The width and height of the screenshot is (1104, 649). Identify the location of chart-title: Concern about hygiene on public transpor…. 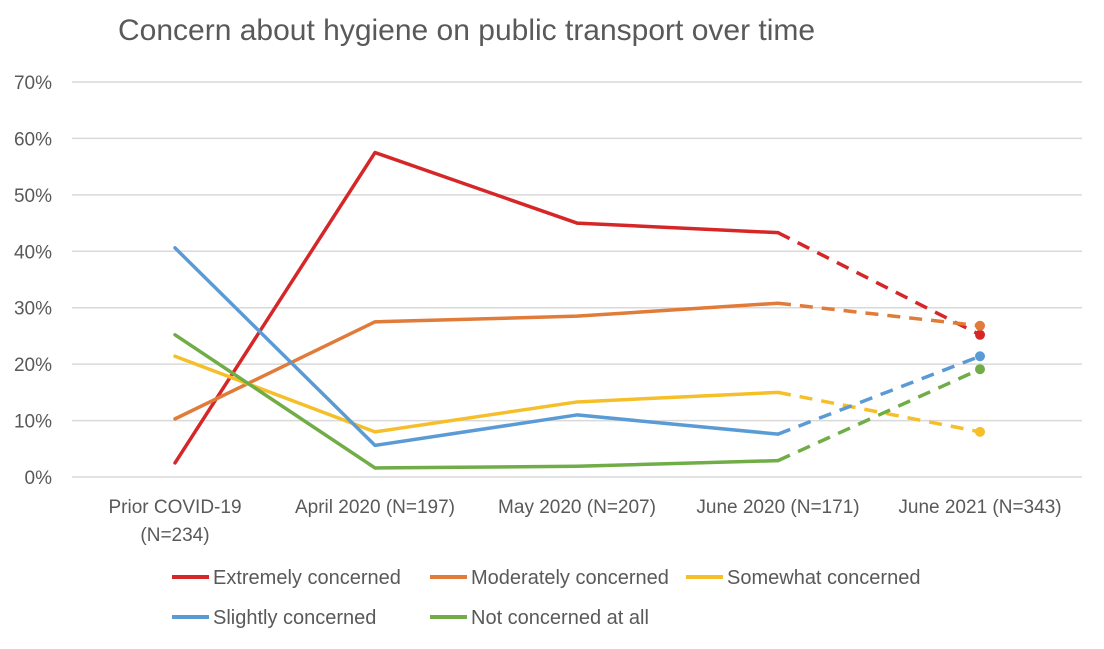
(466, 30).